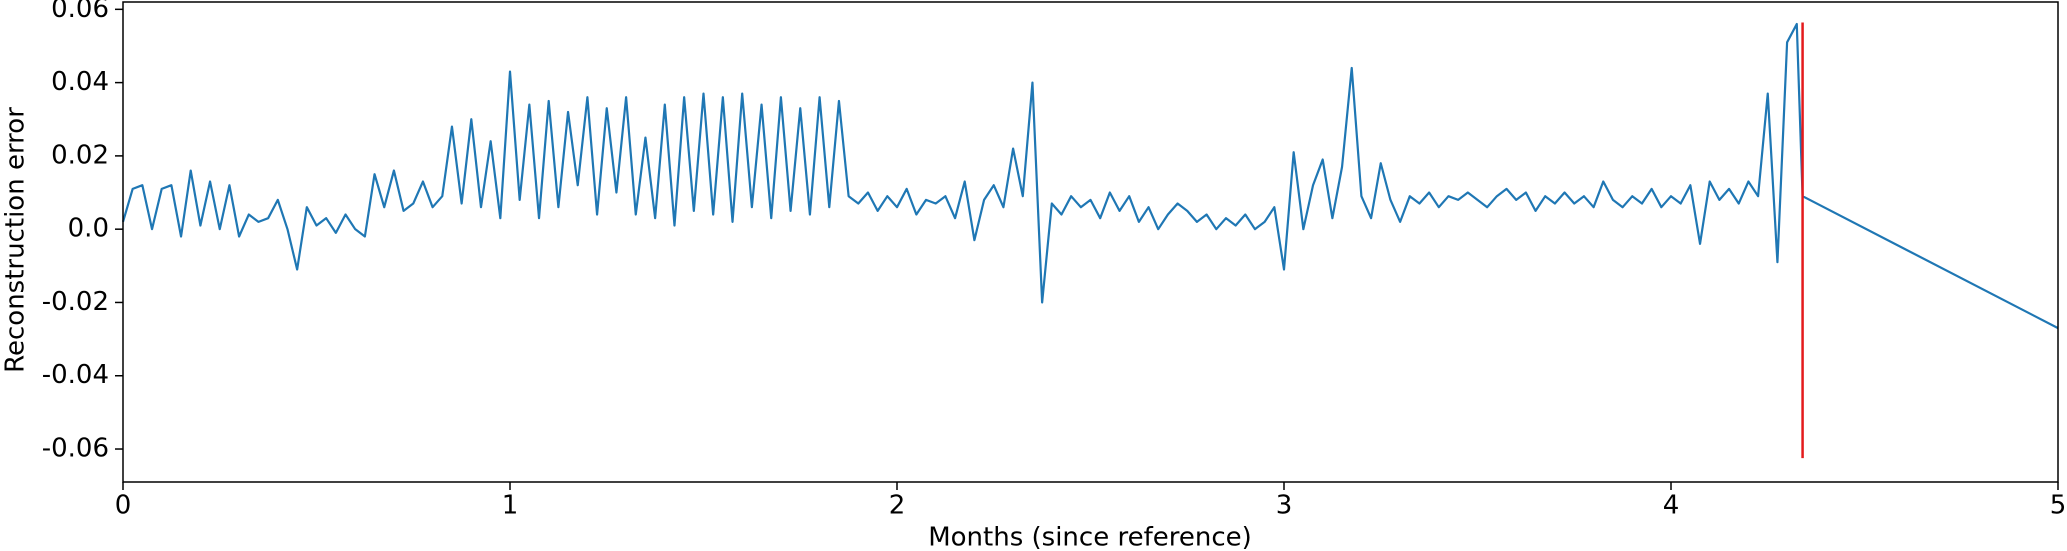 This screenshot has width=2067, height=551. I want to click on y-tick-label: 0.0, so click(88, 229).